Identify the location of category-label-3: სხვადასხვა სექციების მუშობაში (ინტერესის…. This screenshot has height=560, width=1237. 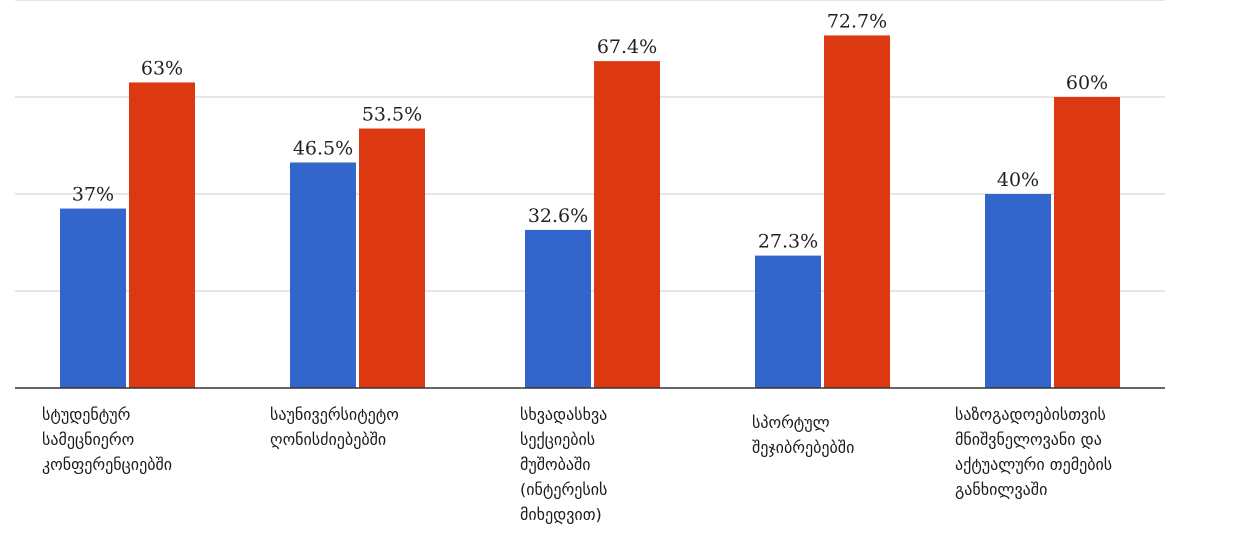
(564, 464).